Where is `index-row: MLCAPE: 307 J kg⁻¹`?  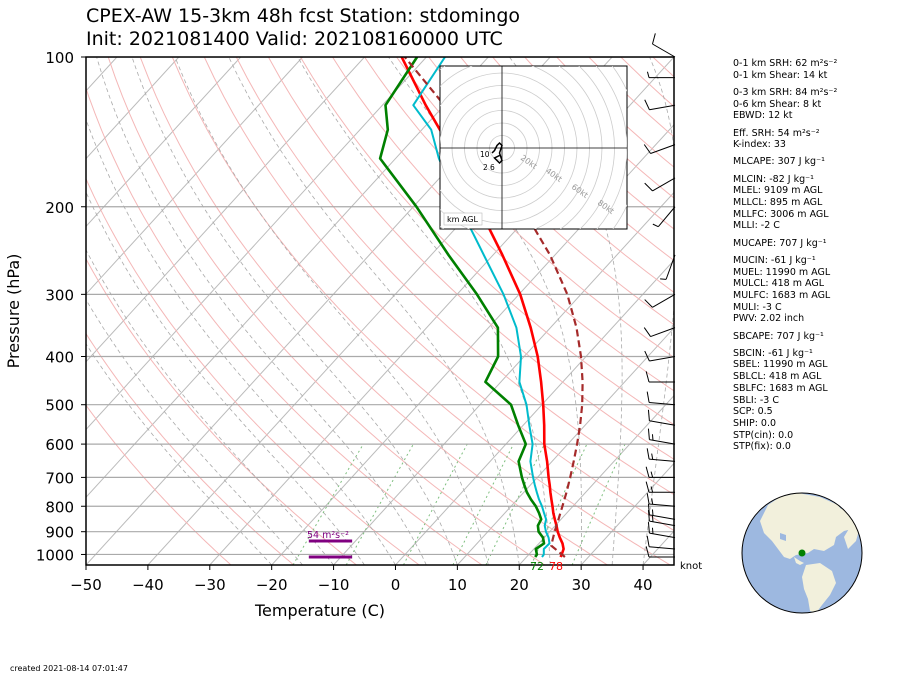
index-row: MLCAPE: 307 J kg⁻¹ is located at coordinates (779, 162).